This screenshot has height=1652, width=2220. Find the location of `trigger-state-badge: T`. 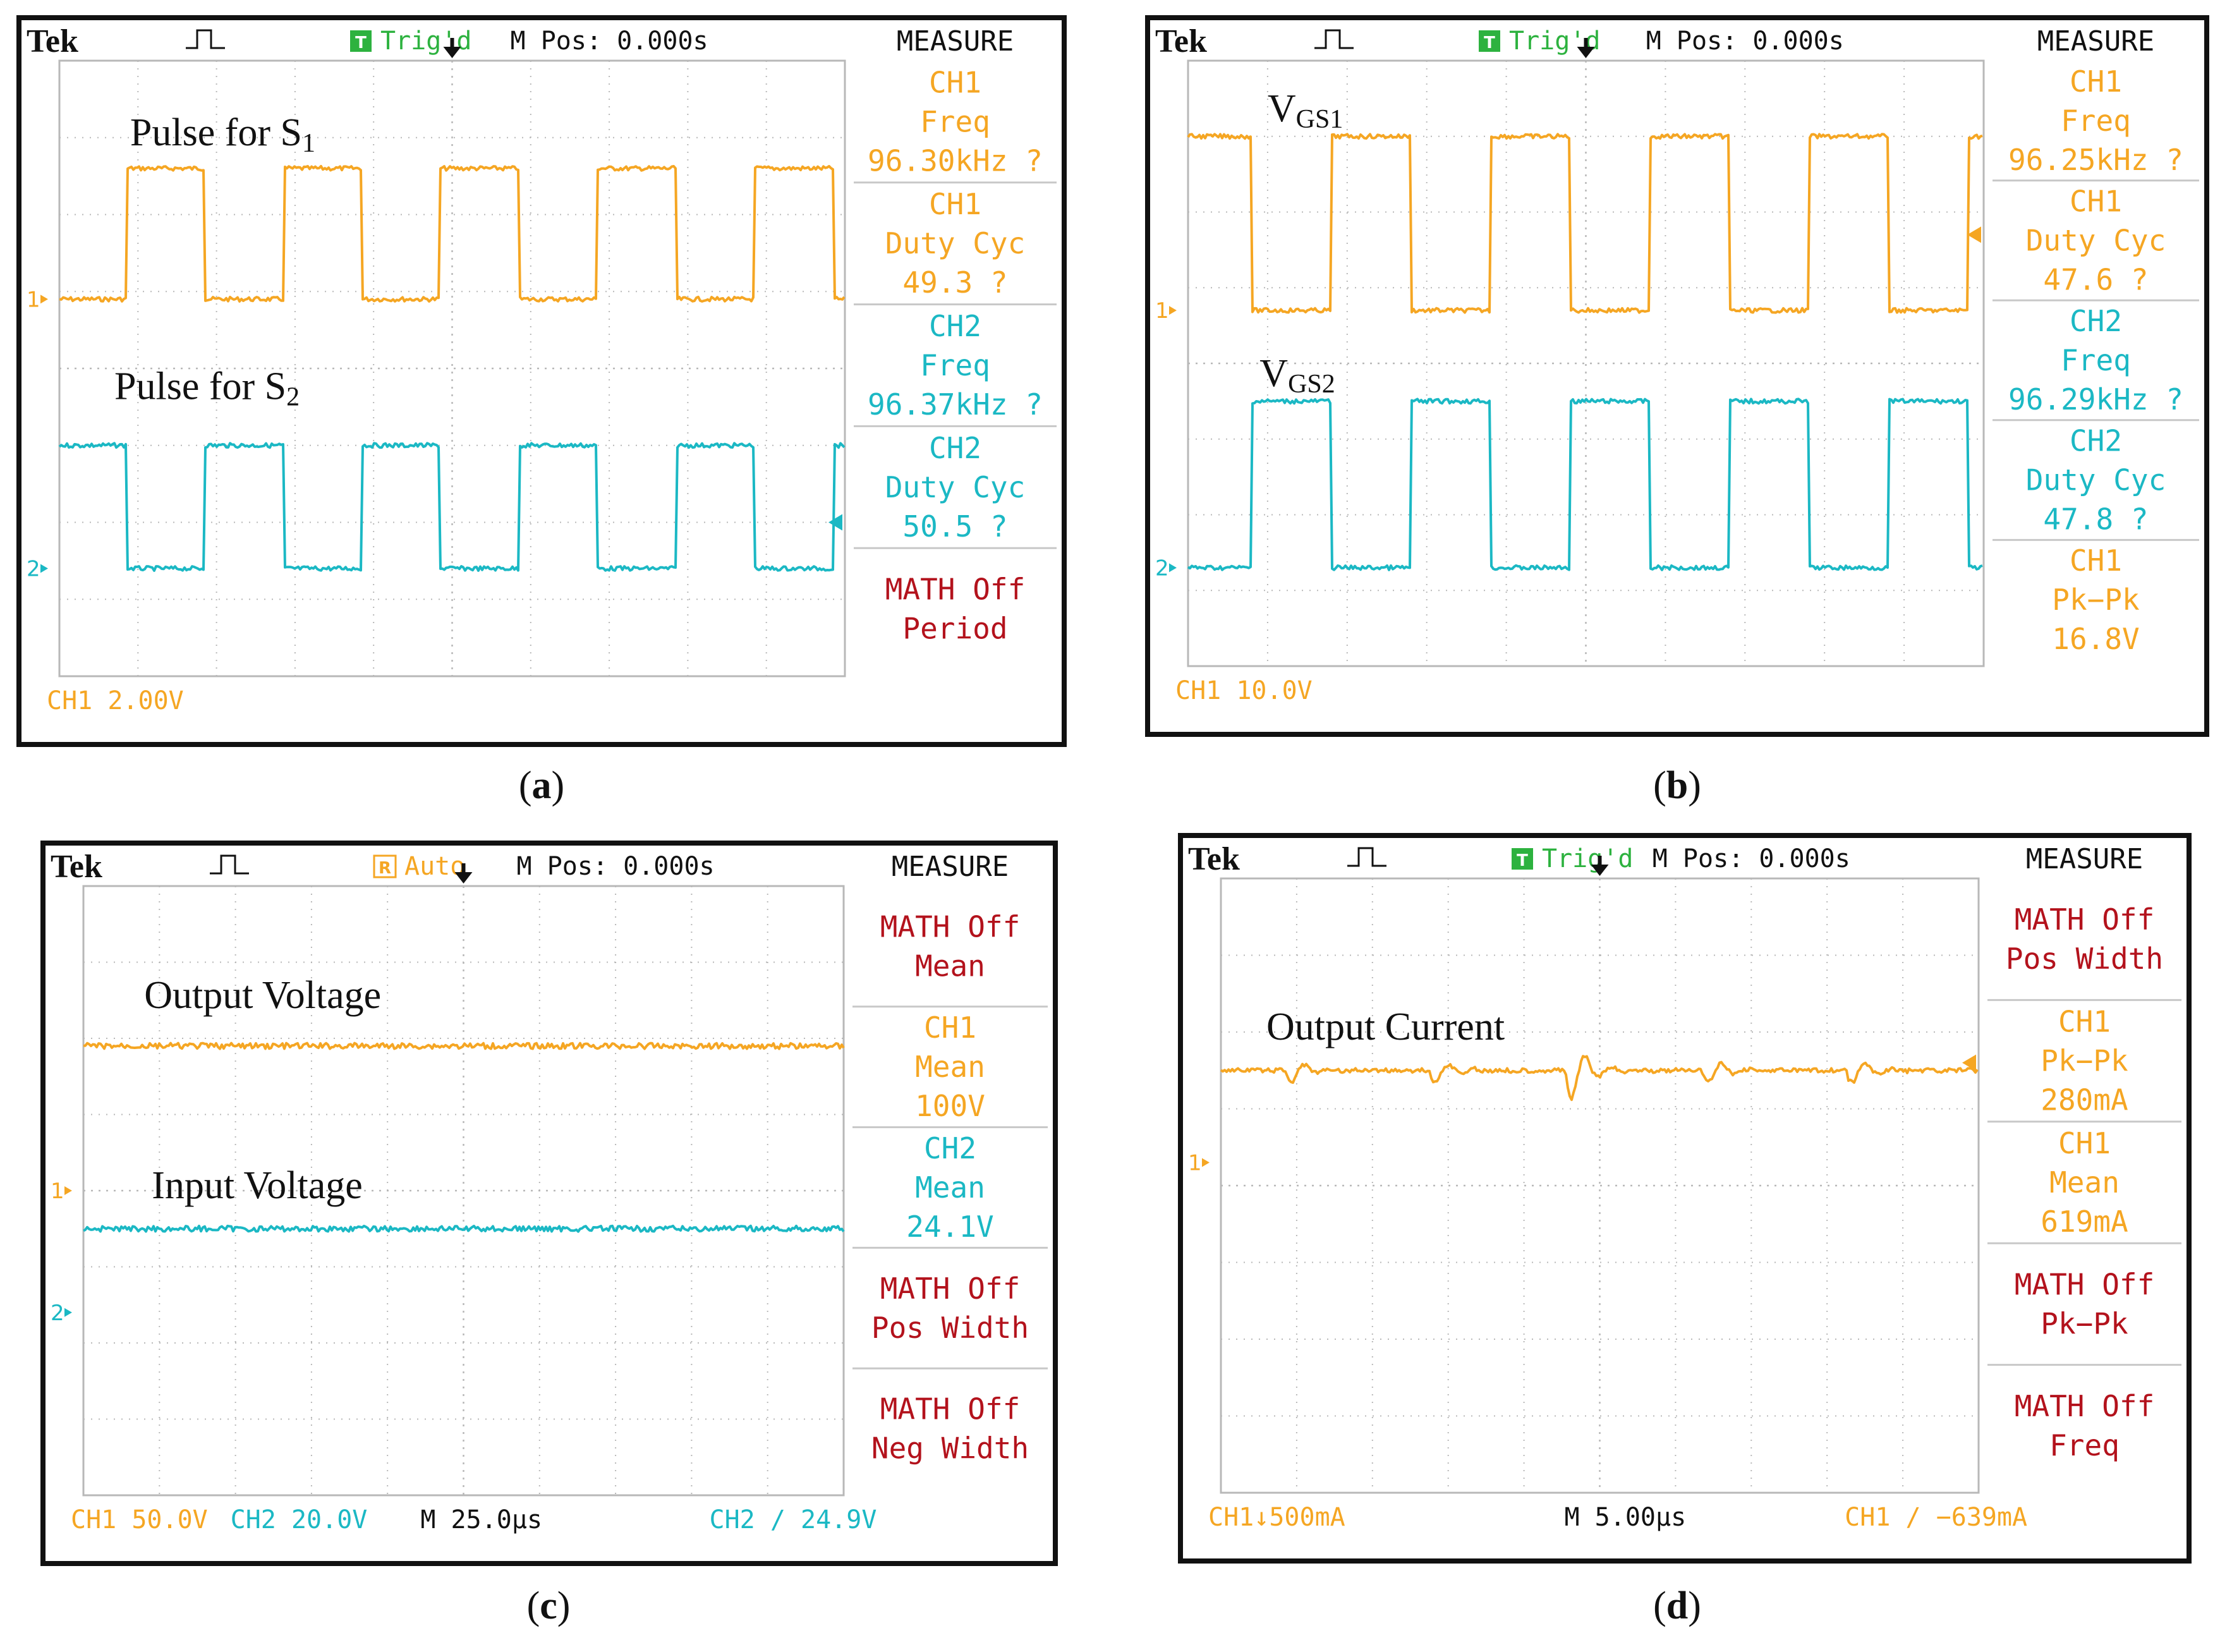

trigger-state-badge: T is located at coordinates (1522, 861).